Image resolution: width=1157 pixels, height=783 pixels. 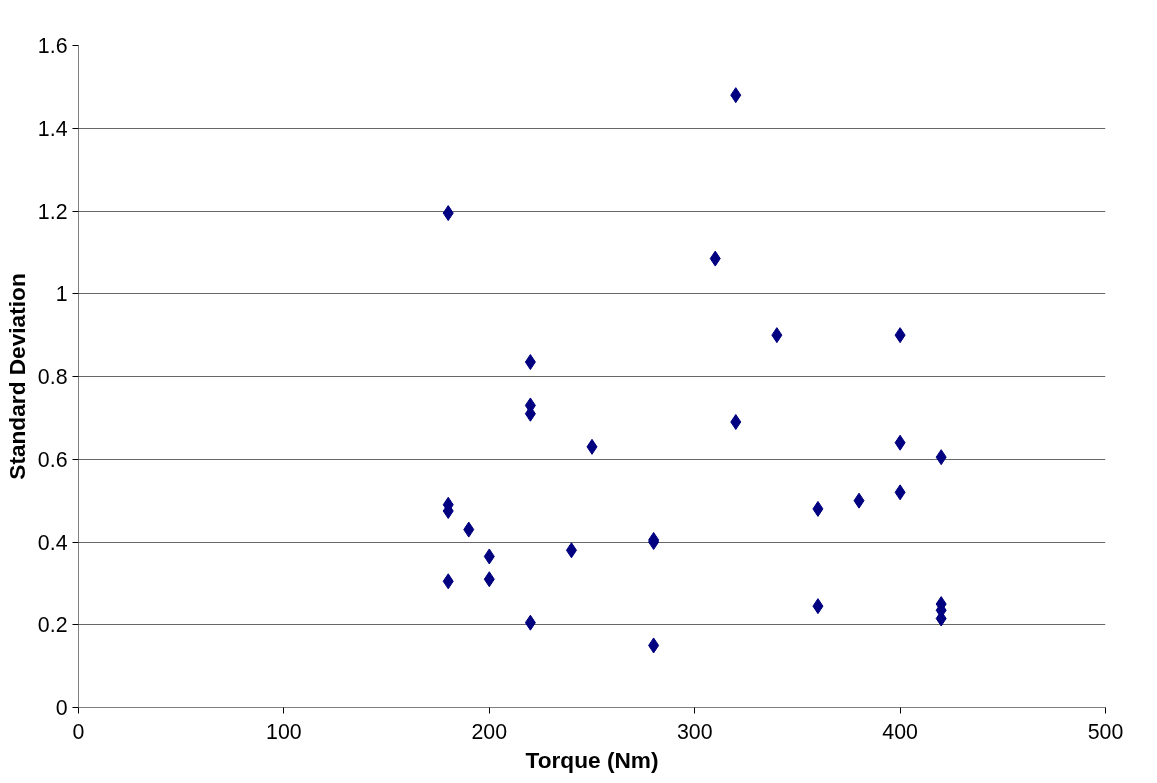 What do you see at coordinates (900, 731) in the screenshot?
I see `x-tick-label: 400` at bounding box center [900, 731].